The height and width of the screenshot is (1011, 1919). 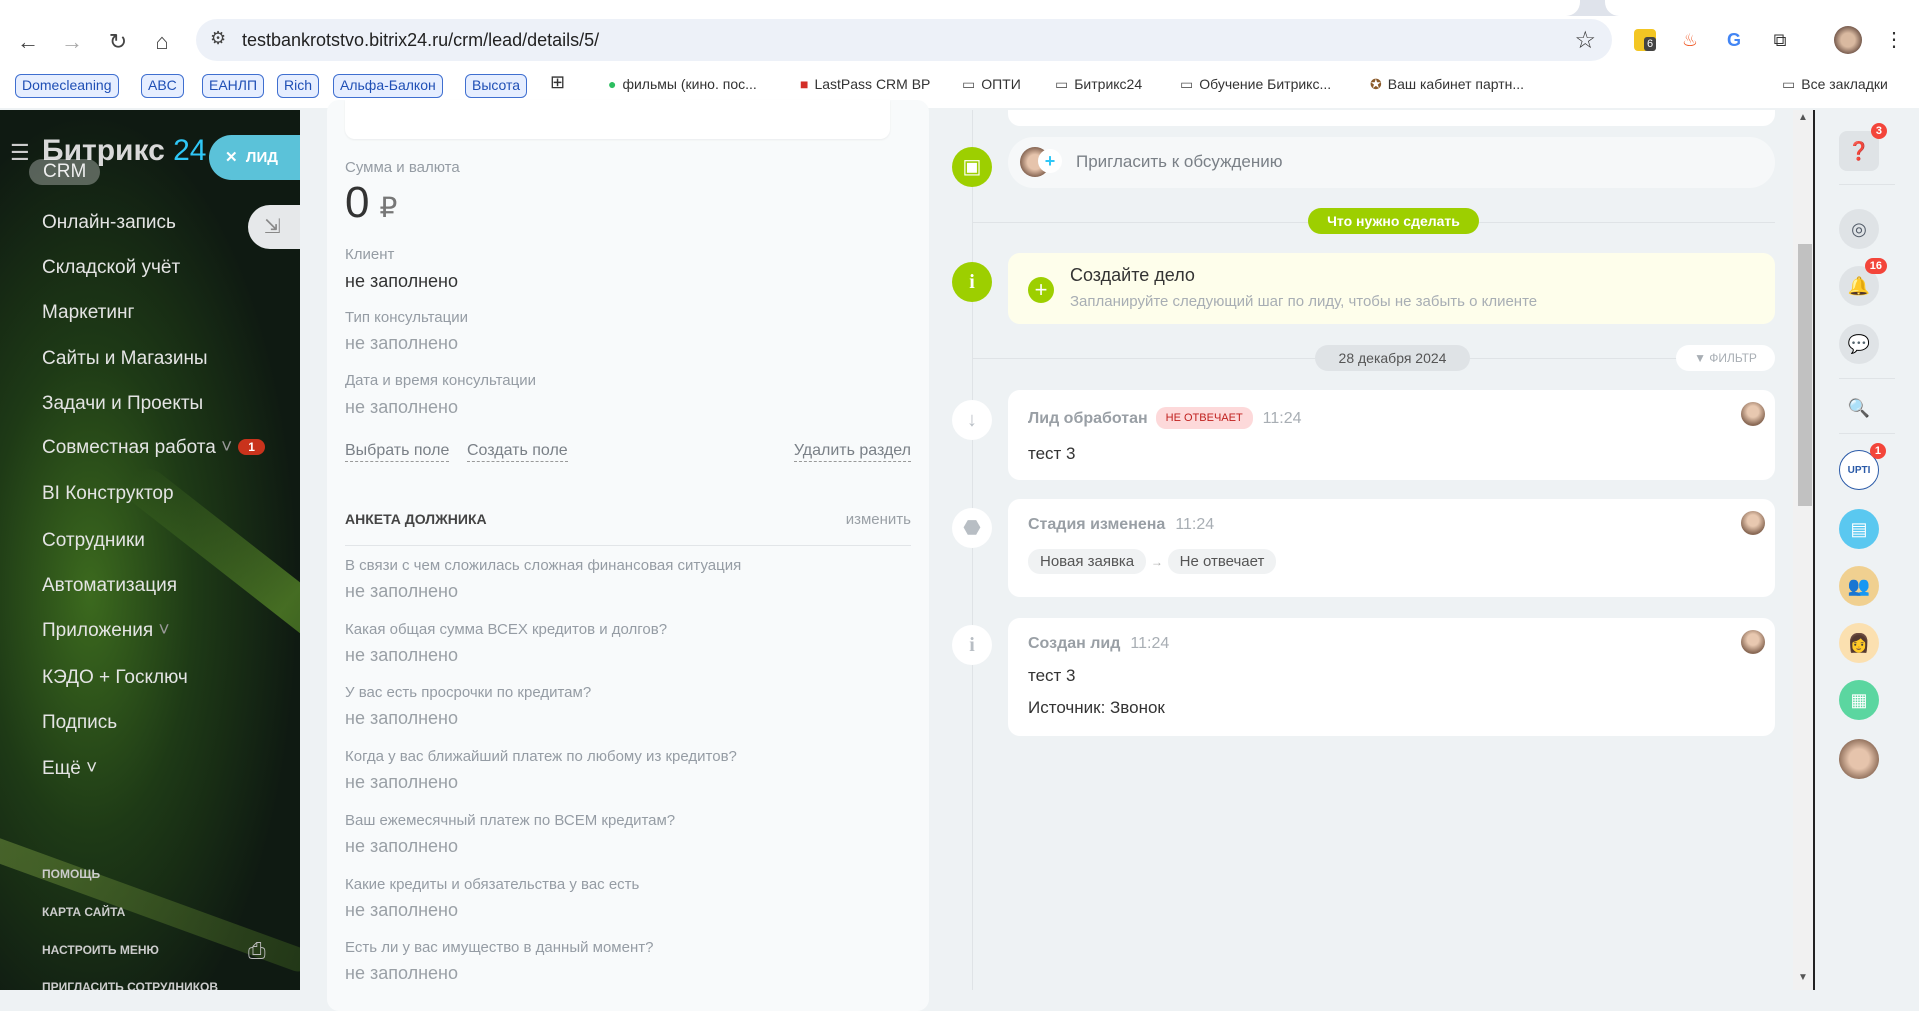 I want to click on field-label: Клиент, so click(x=370, y=254).